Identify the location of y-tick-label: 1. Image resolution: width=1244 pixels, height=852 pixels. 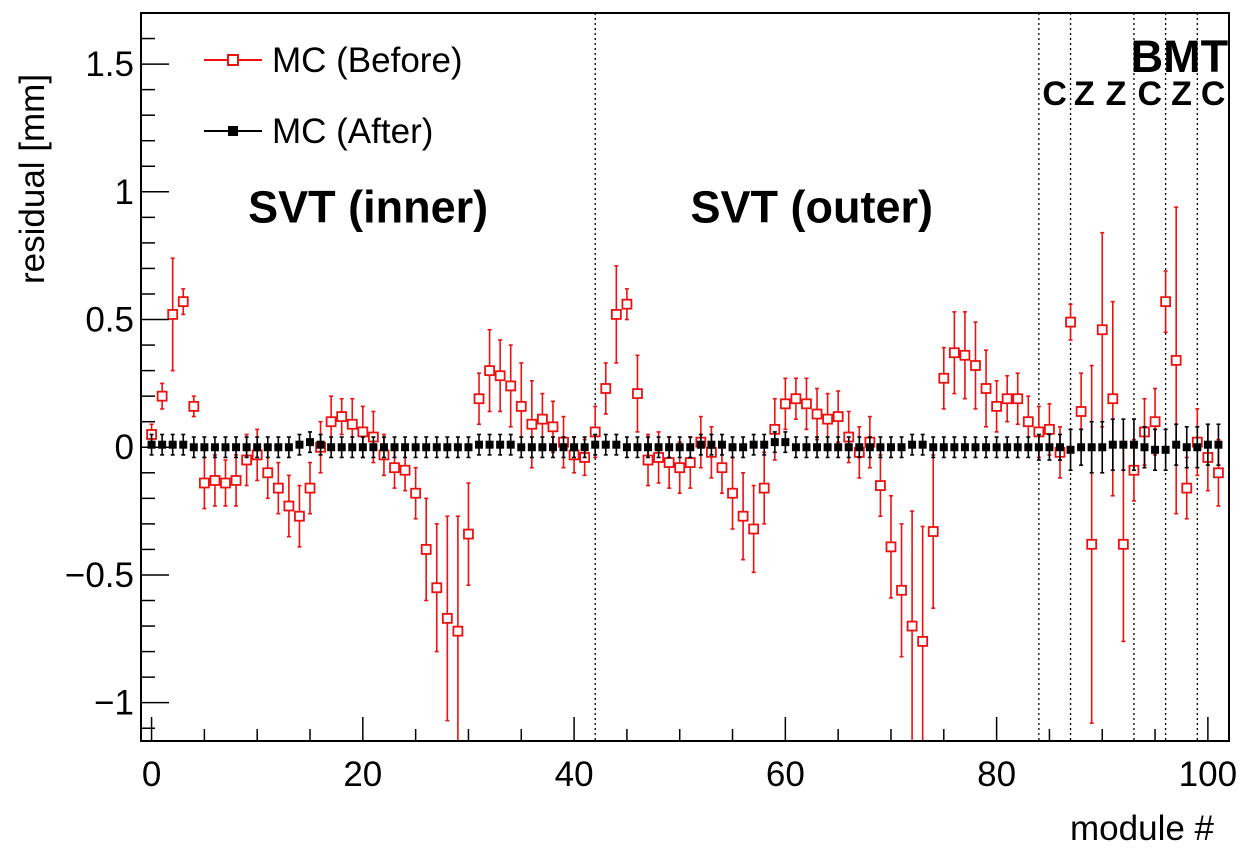
(124, 192).